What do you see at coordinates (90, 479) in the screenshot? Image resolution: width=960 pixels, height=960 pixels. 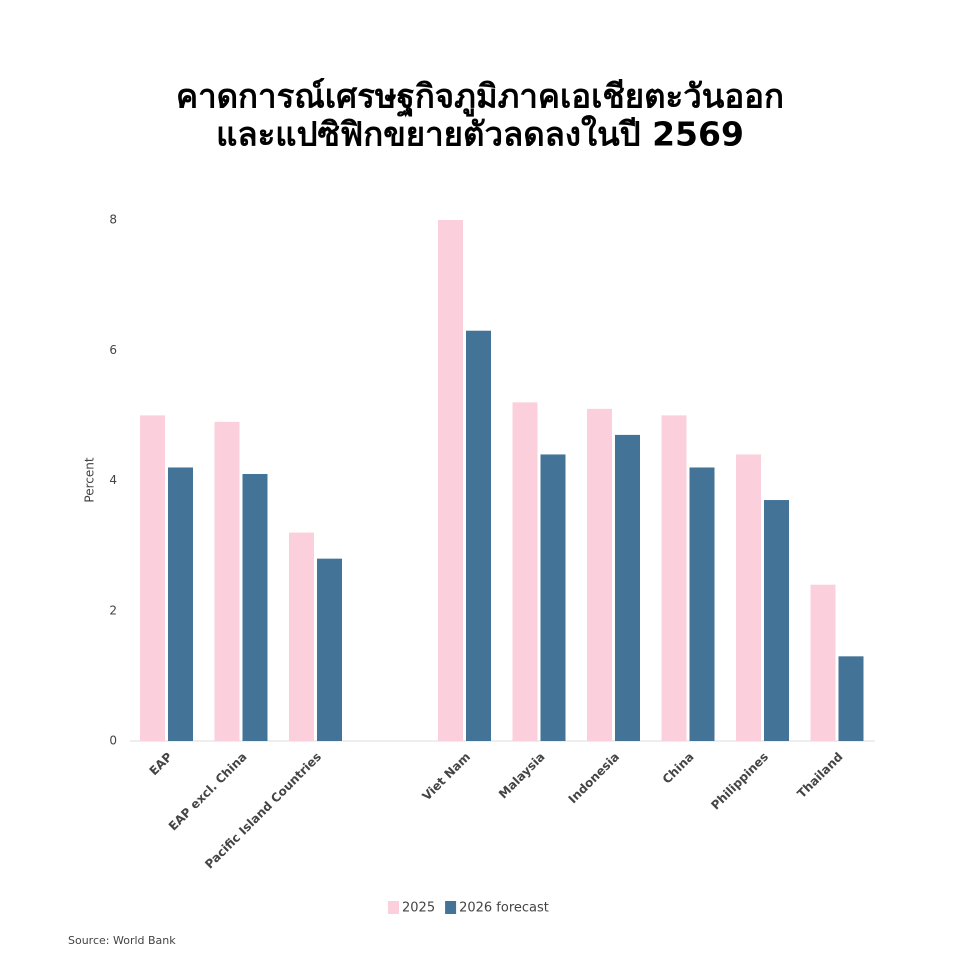 I see `y-axis-label: Percent` at bounding box center [90, 479].